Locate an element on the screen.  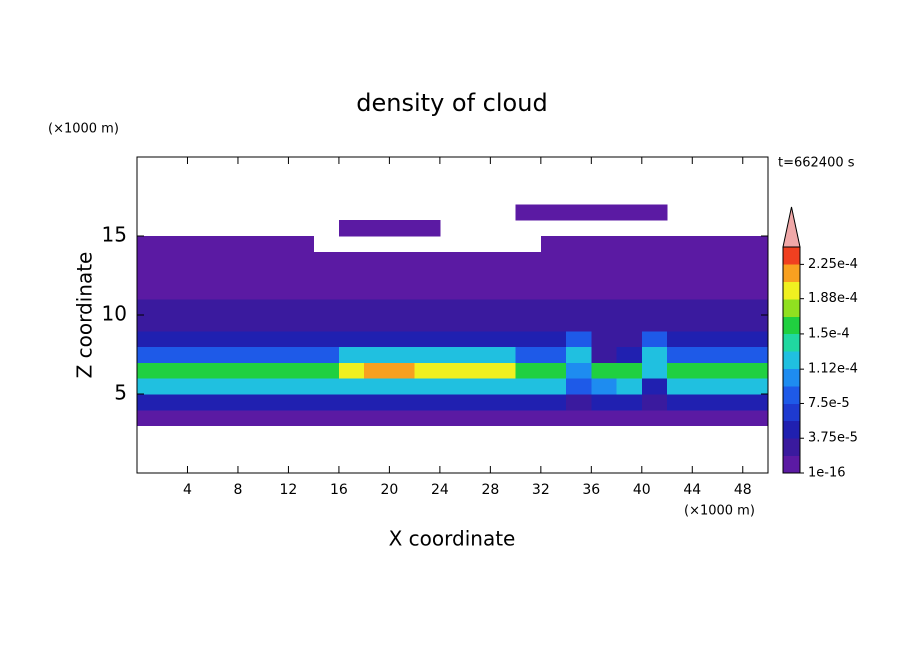
x-tick-label: 8 is located at coordinates (237, 490).